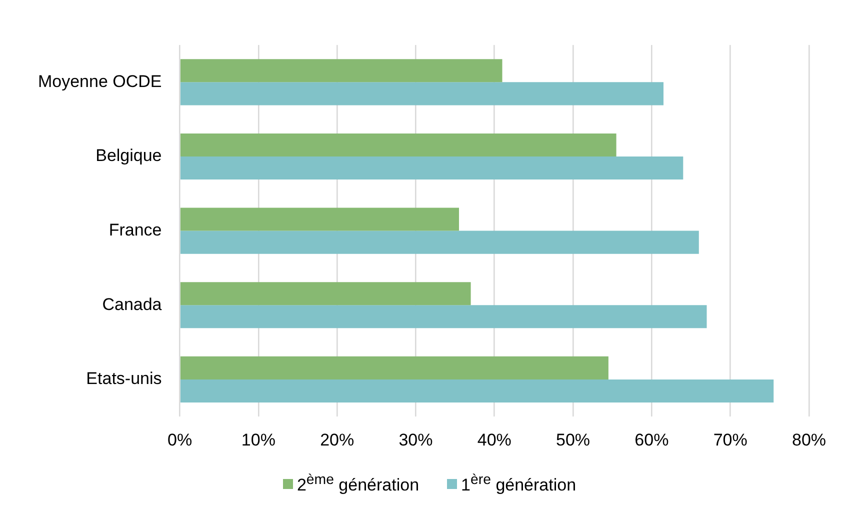 The image size is (859, 508). I want to click on y-tick-label: France, so click(135, 230).